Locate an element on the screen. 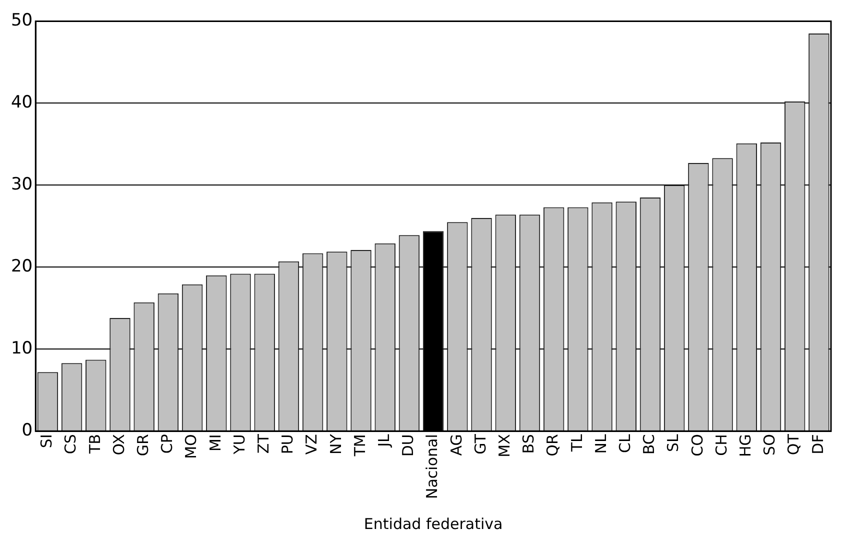  x-tick-label: VZ is located at coordinates (311, 444).